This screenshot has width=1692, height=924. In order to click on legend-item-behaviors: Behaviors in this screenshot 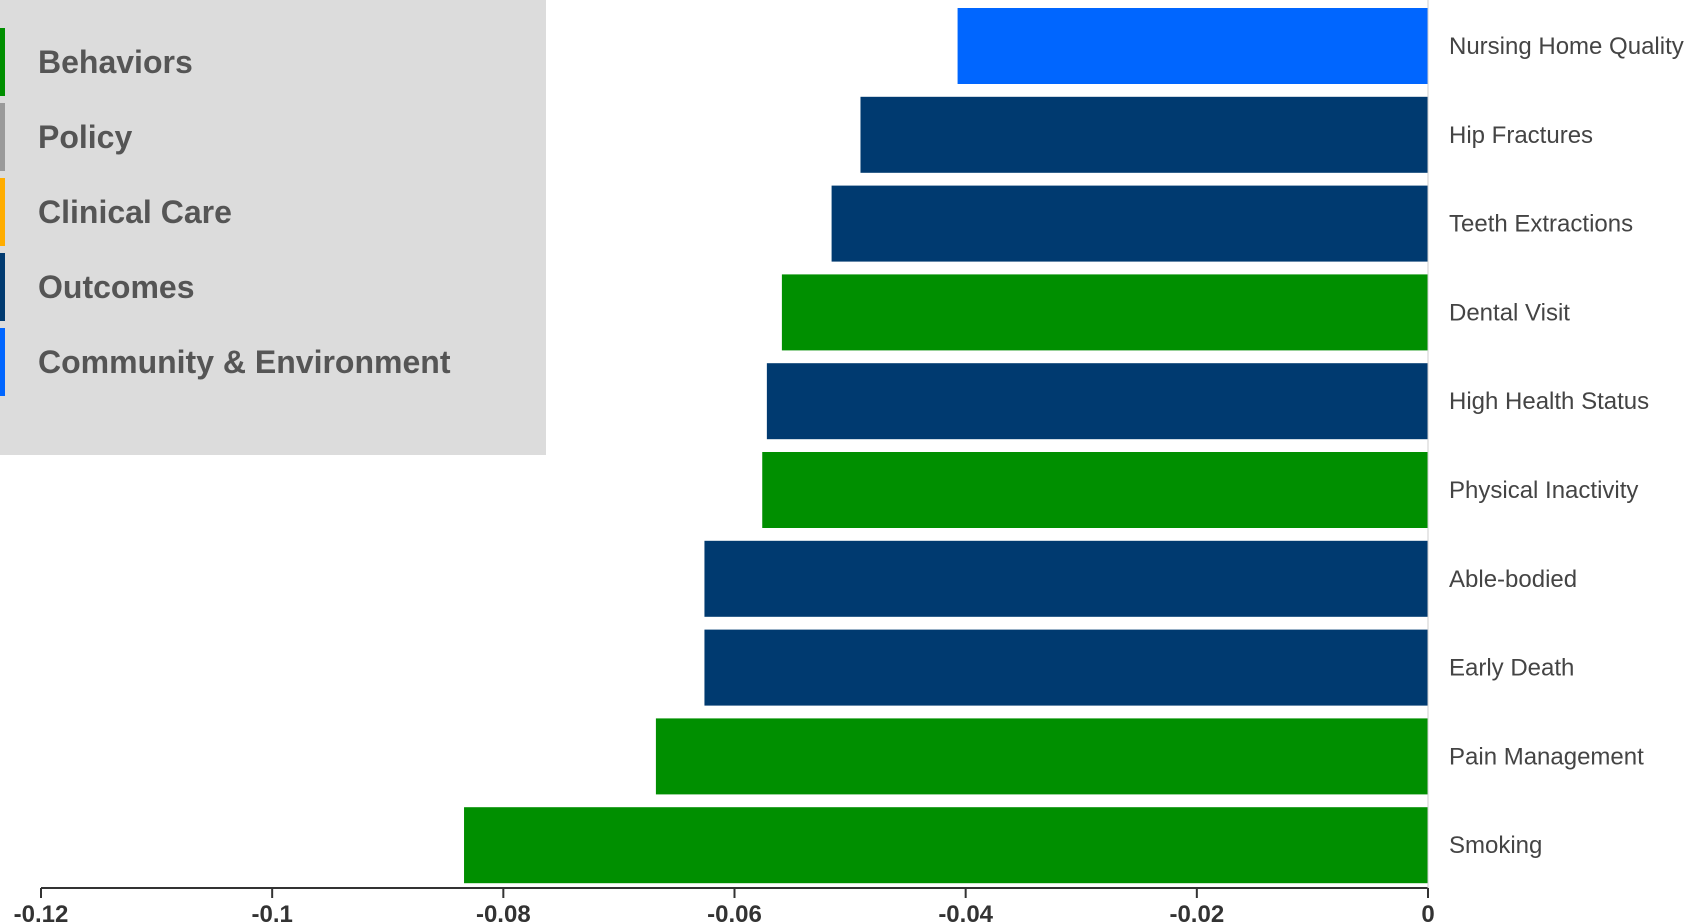, I will do `click(273, 62)`.